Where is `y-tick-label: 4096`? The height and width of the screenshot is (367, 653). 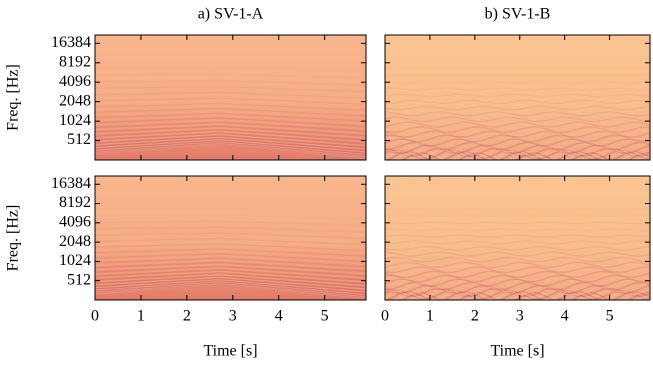
y-tick-label: 4096 is located at coordinates (75, 81).